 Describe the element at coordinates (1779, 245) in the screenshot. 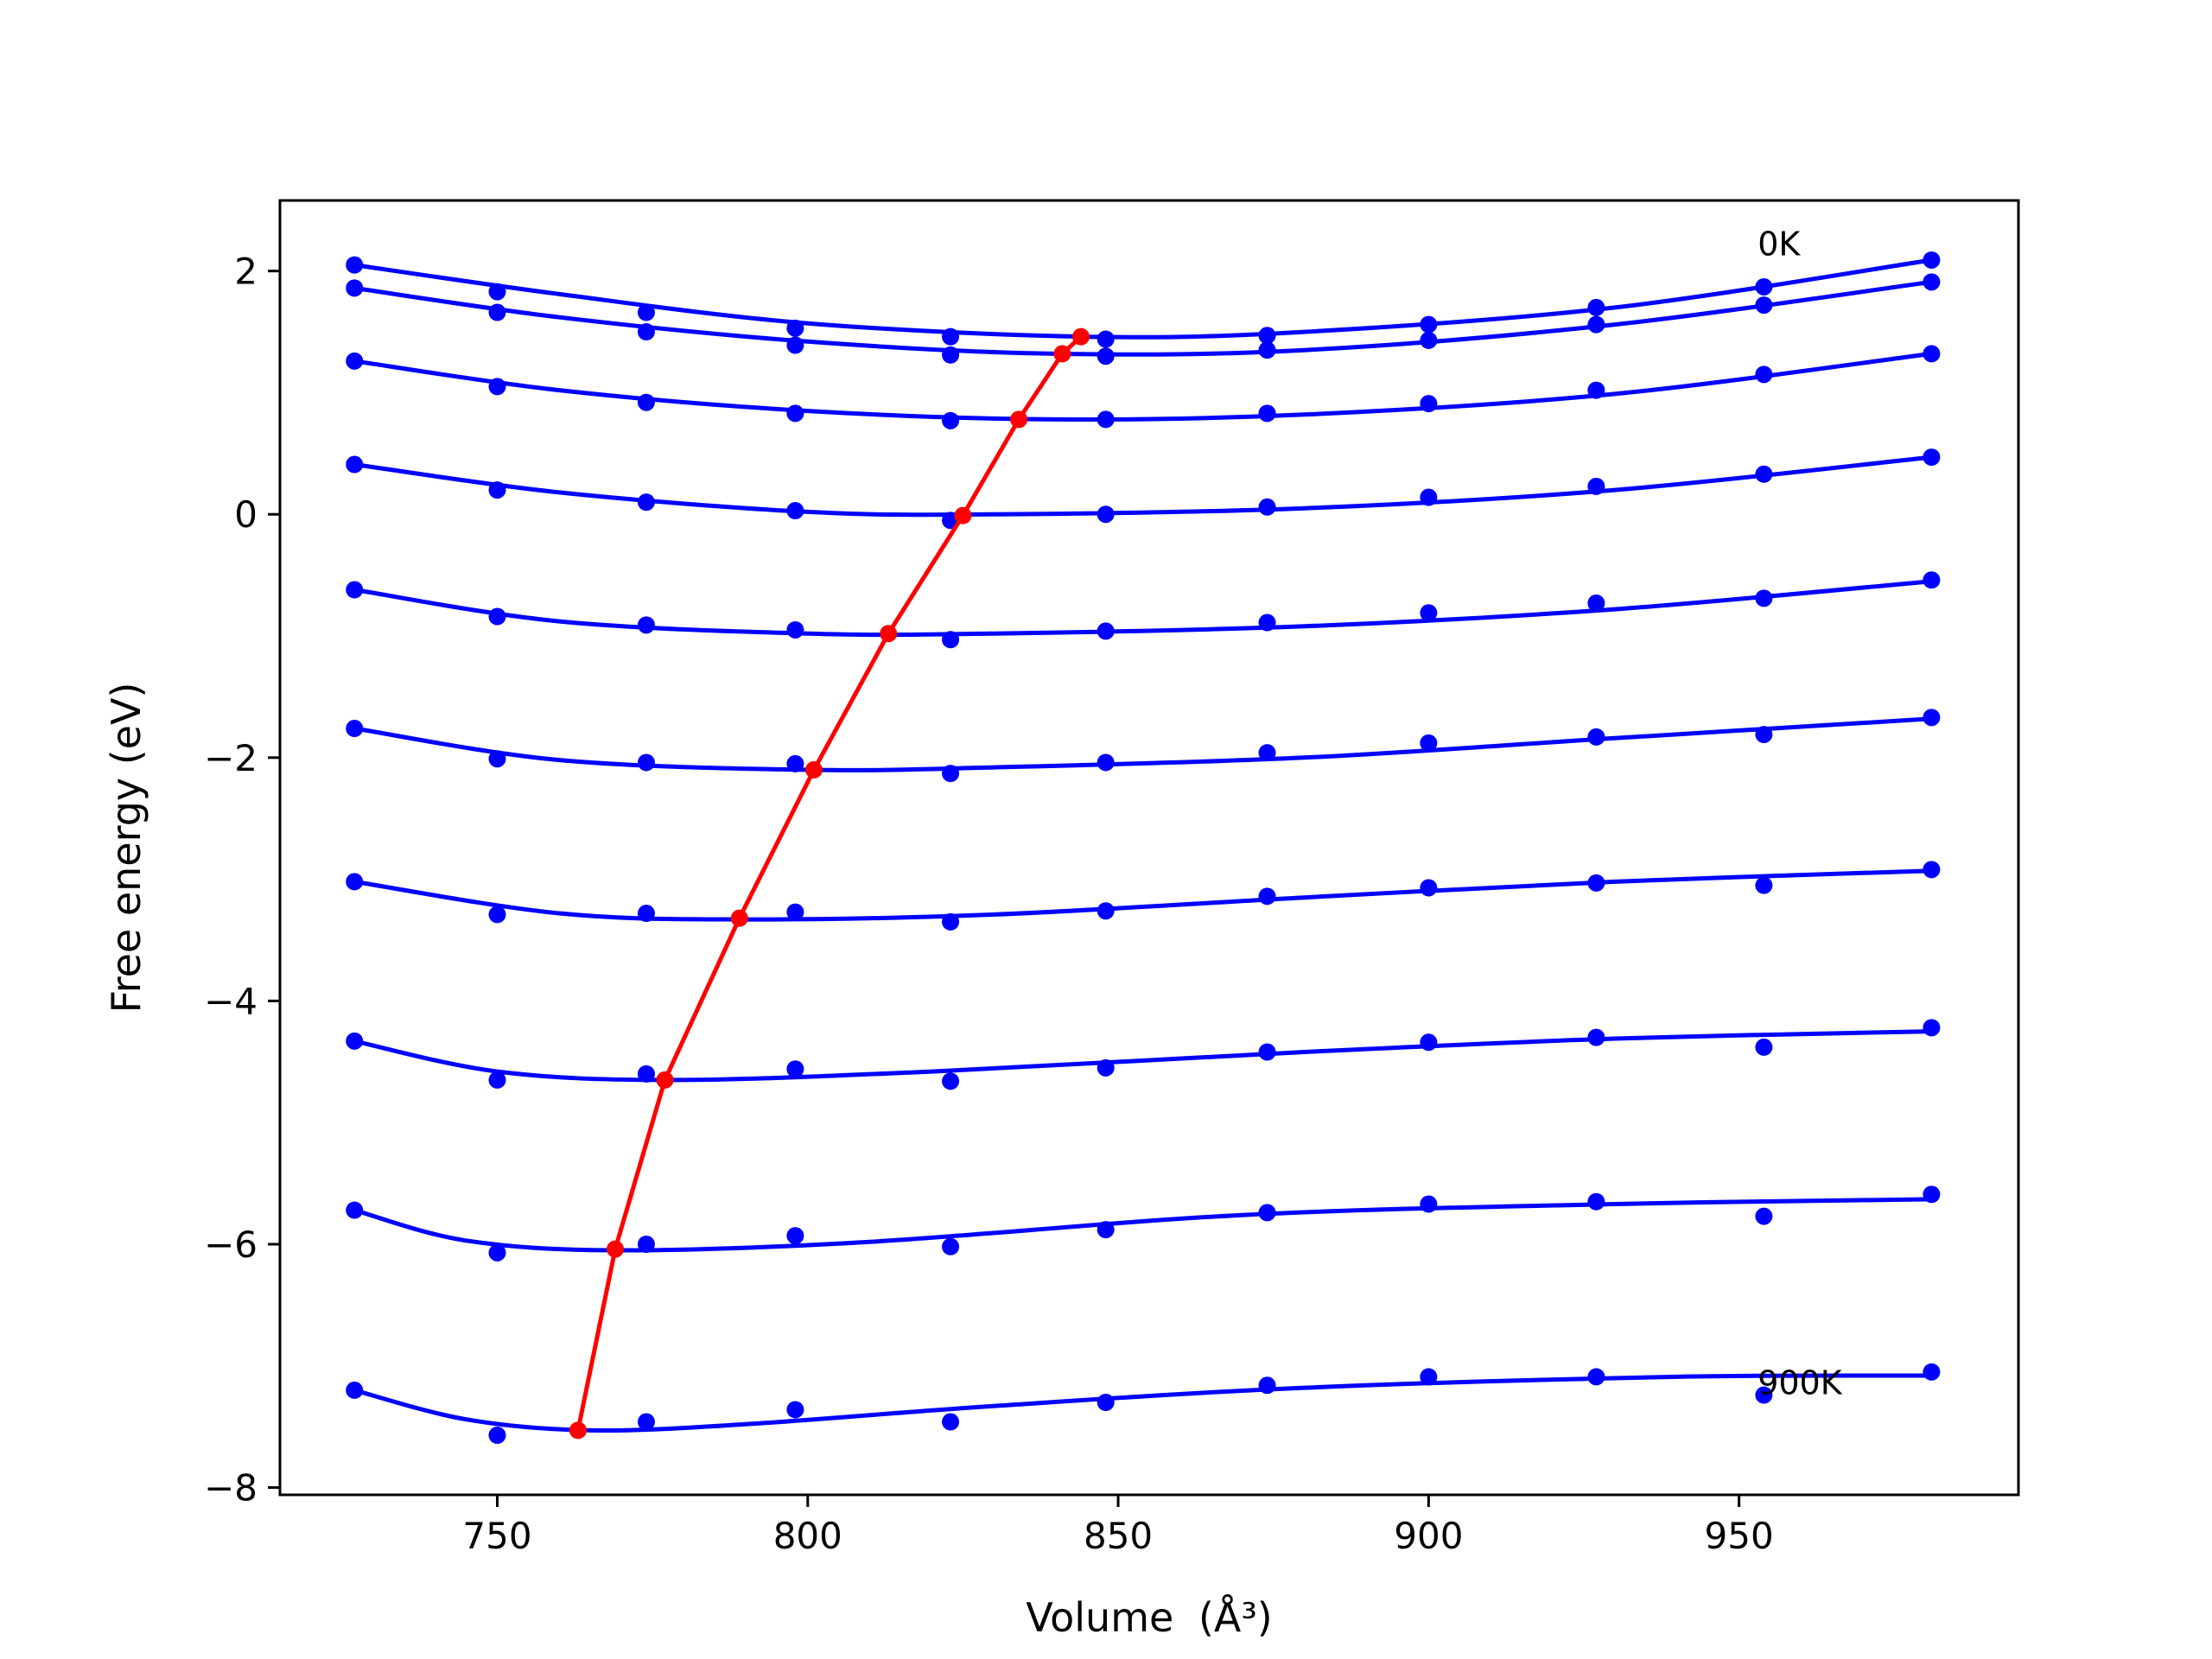

I see `curve-annotation: 0K` at that location.